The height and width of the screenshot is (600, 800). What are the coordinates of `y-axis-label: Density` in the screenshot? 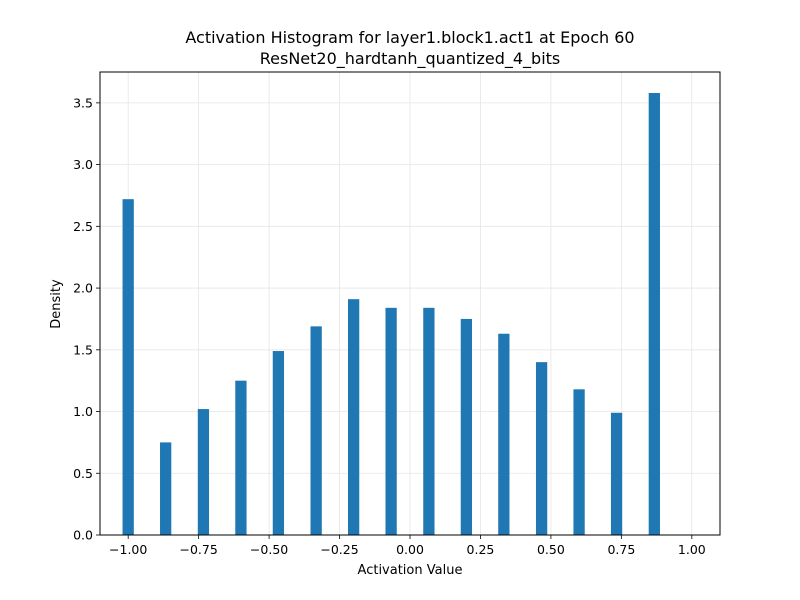 It's located at (56, 304).